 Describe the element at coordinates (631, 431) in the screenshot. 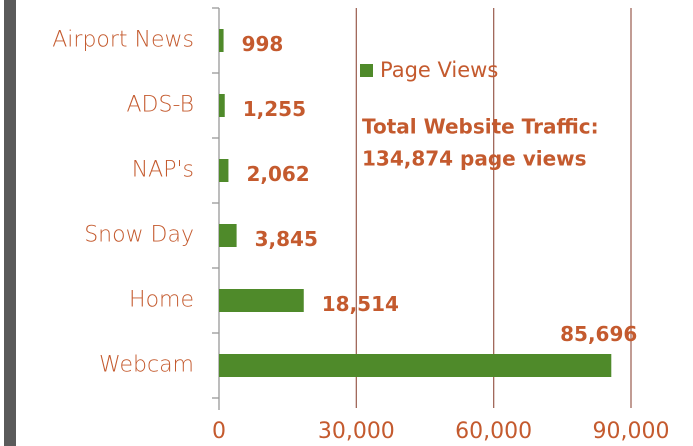

I see `x-tick-label: 90,000` at that location.